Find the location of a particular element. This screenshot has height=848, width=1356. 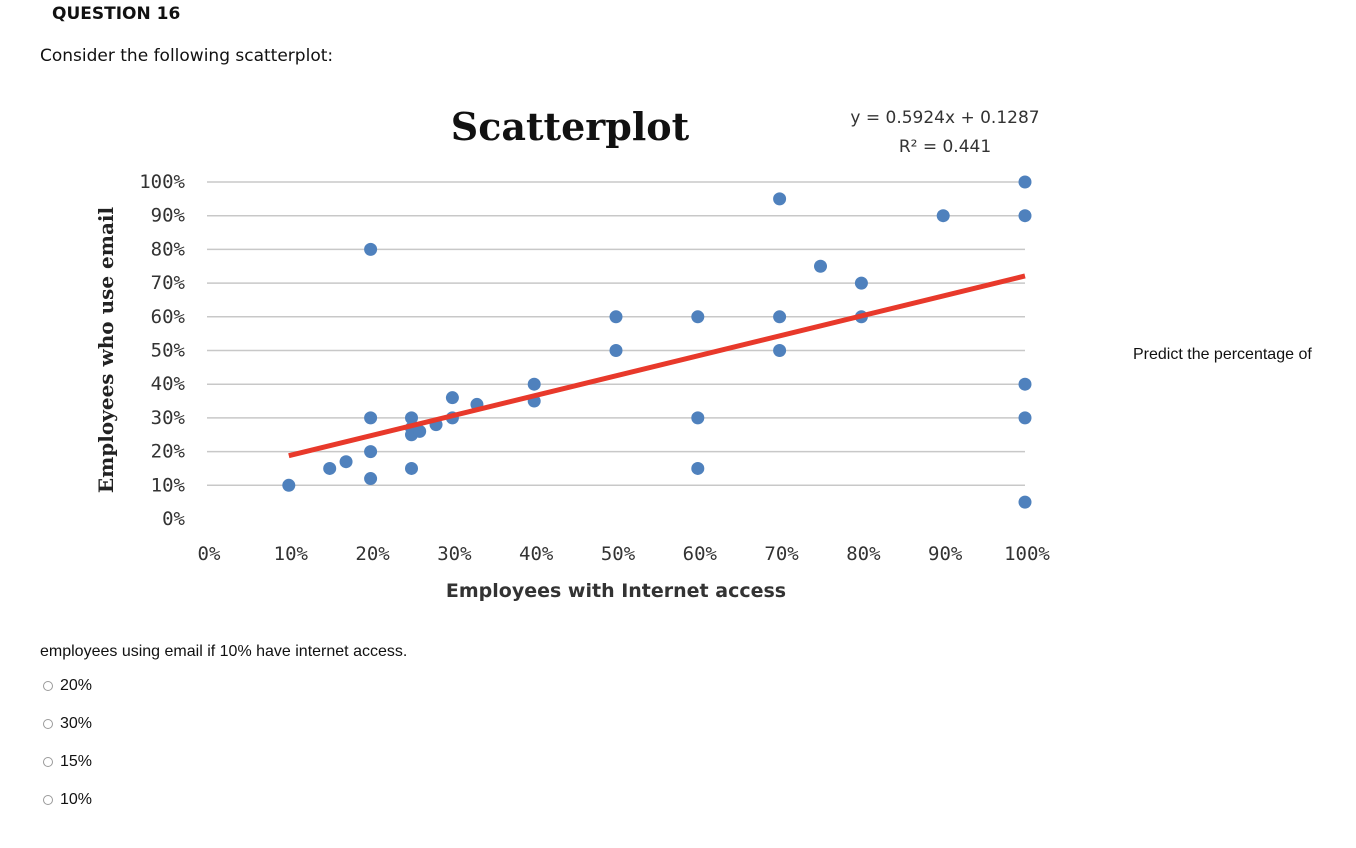

answer-option-label: 30% is located at coordinates (76, 723).